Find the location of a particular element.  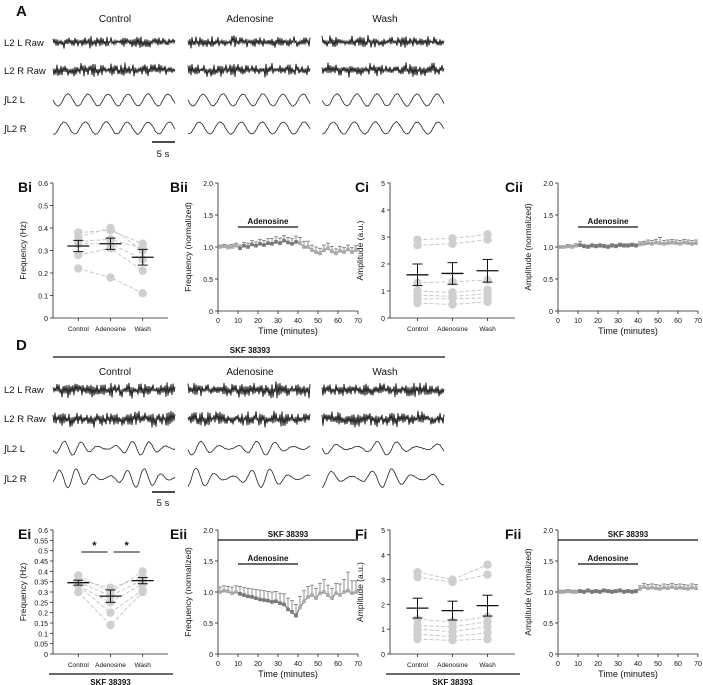

panel-d-label: D is located at coordinates (21, 345).